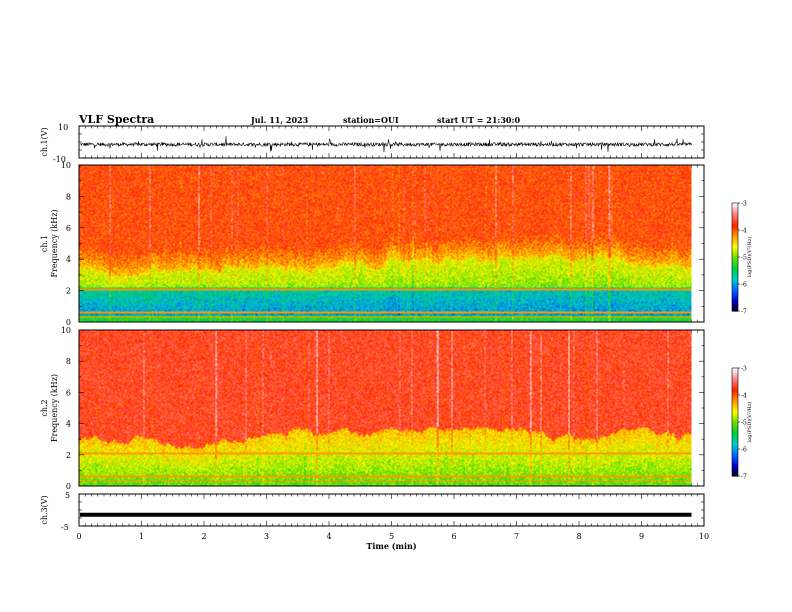 This screenshot has height=612, width=792. I want to click on y-tick-label: 6, so click(68, 228).